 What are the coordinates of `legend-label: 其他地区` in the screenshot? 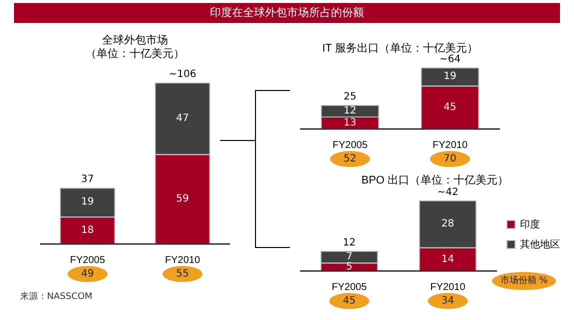 It's located at (540, 244).